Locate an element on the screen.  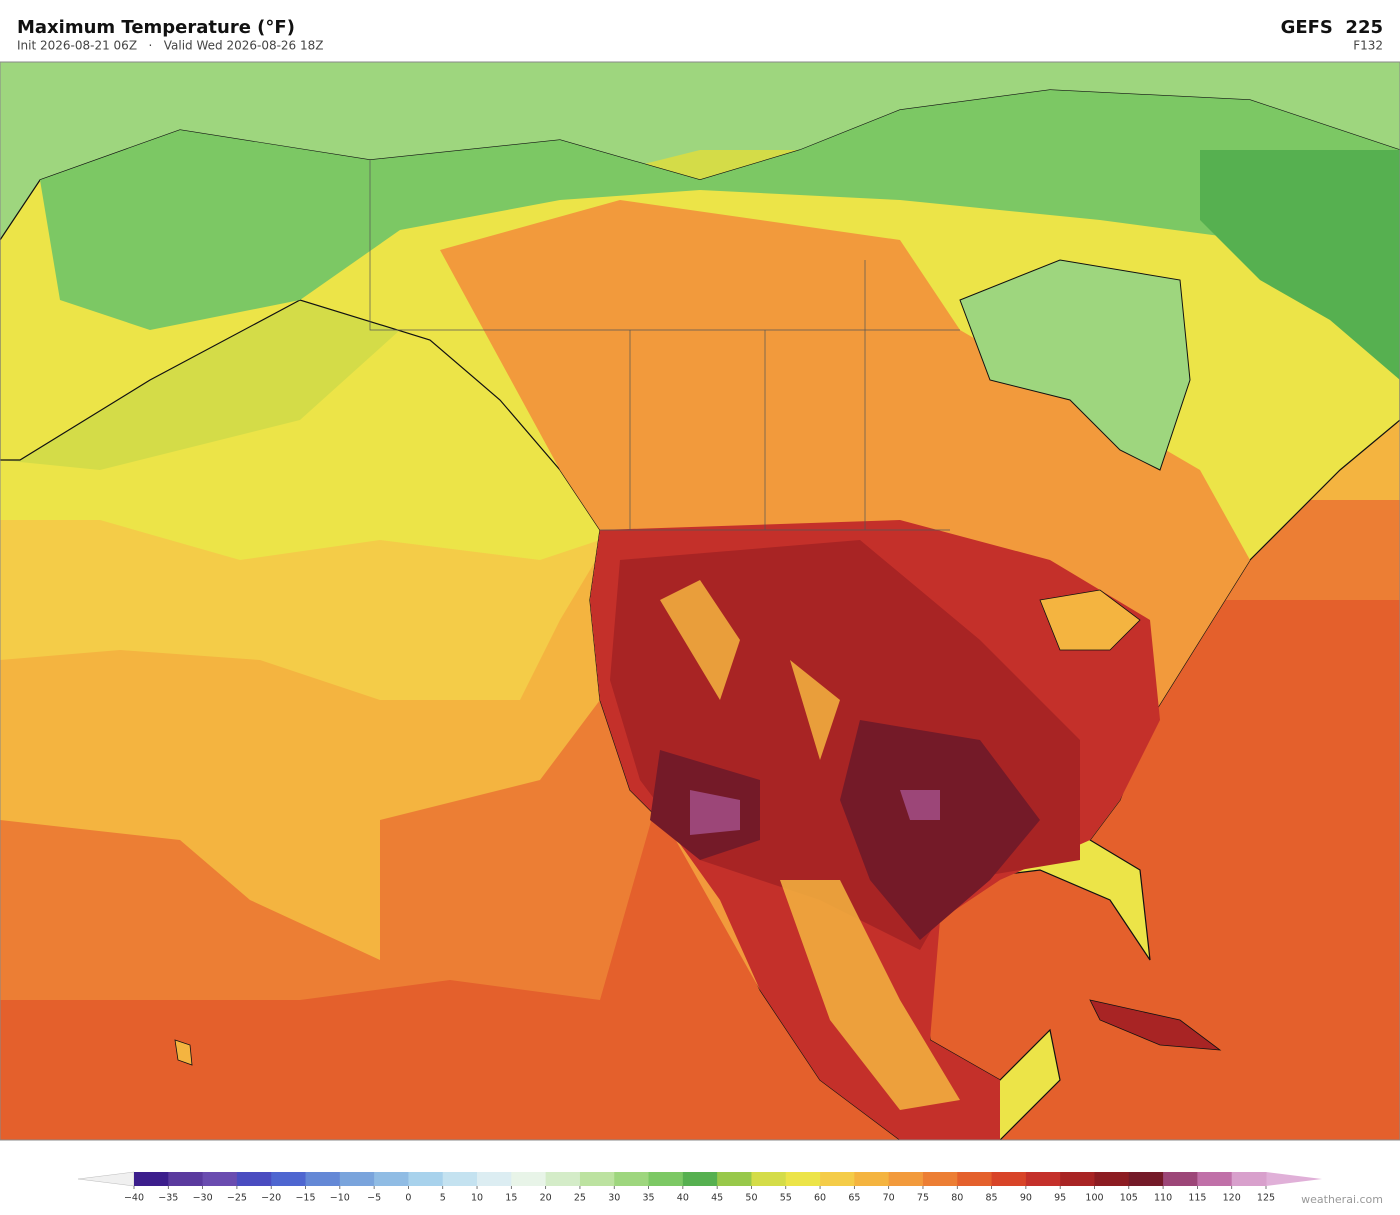
colorbar-tick-label: 85 is located at coordinates (992, 1198).